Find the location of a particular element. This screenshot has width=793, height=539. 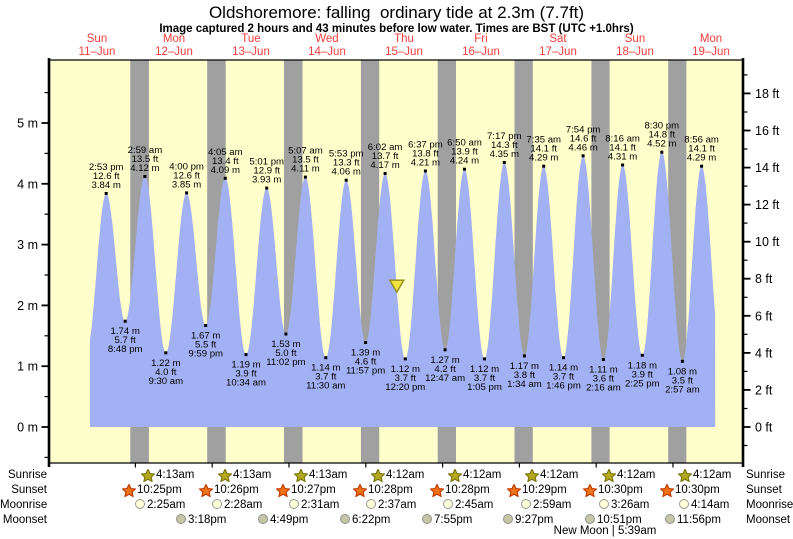

high-tide-label: 5:53 pm is located at coordinates (346, 154).